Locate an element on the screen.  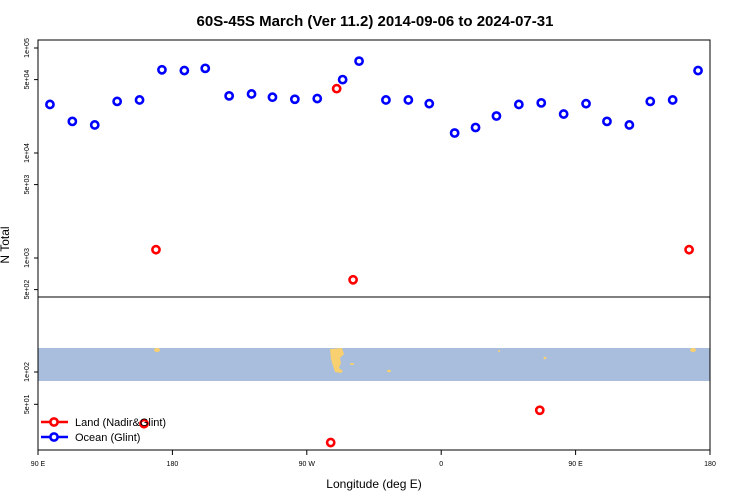
y-tick-label: 5e+03 is located at coordinates (27, 185).